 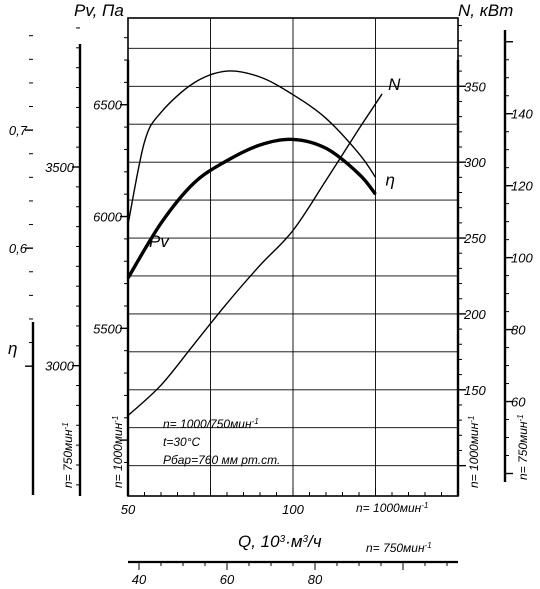 I want to click on pv-750-tick-label: 3500, so click(x=60, y=167).